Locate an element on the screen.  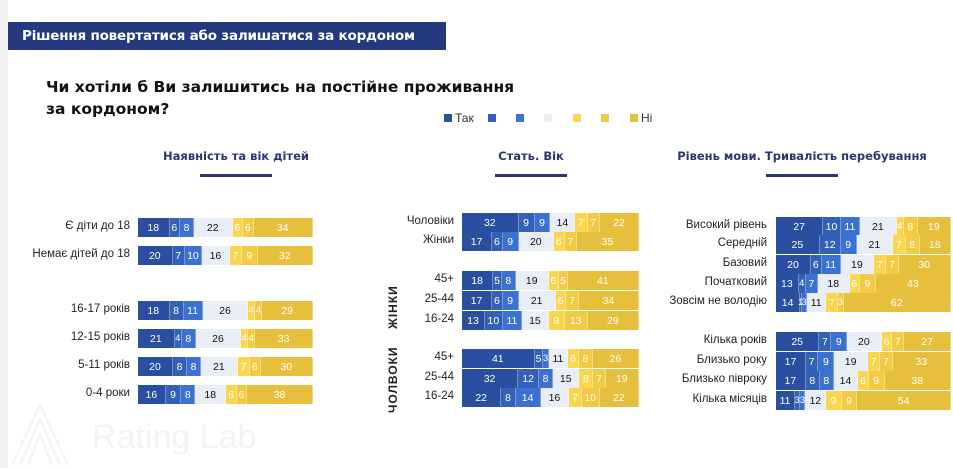
row-label: 25-44 is located at coordinates (439, 377).